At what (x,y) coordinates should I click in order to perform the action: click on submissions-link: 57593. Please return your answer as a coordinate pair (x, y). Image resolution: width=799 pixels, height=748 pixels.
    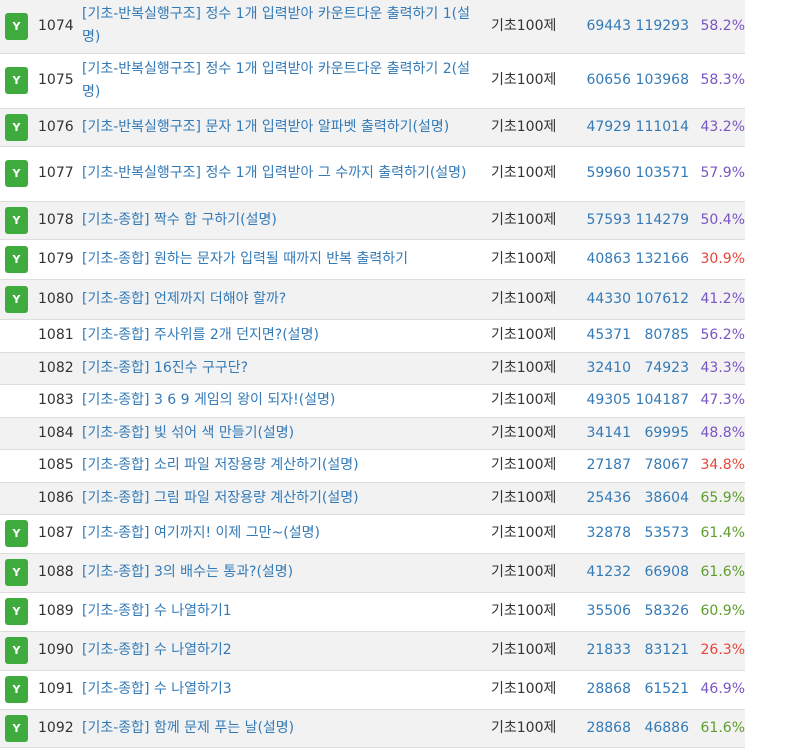
    Looking at the image, I should click on (608, 219).